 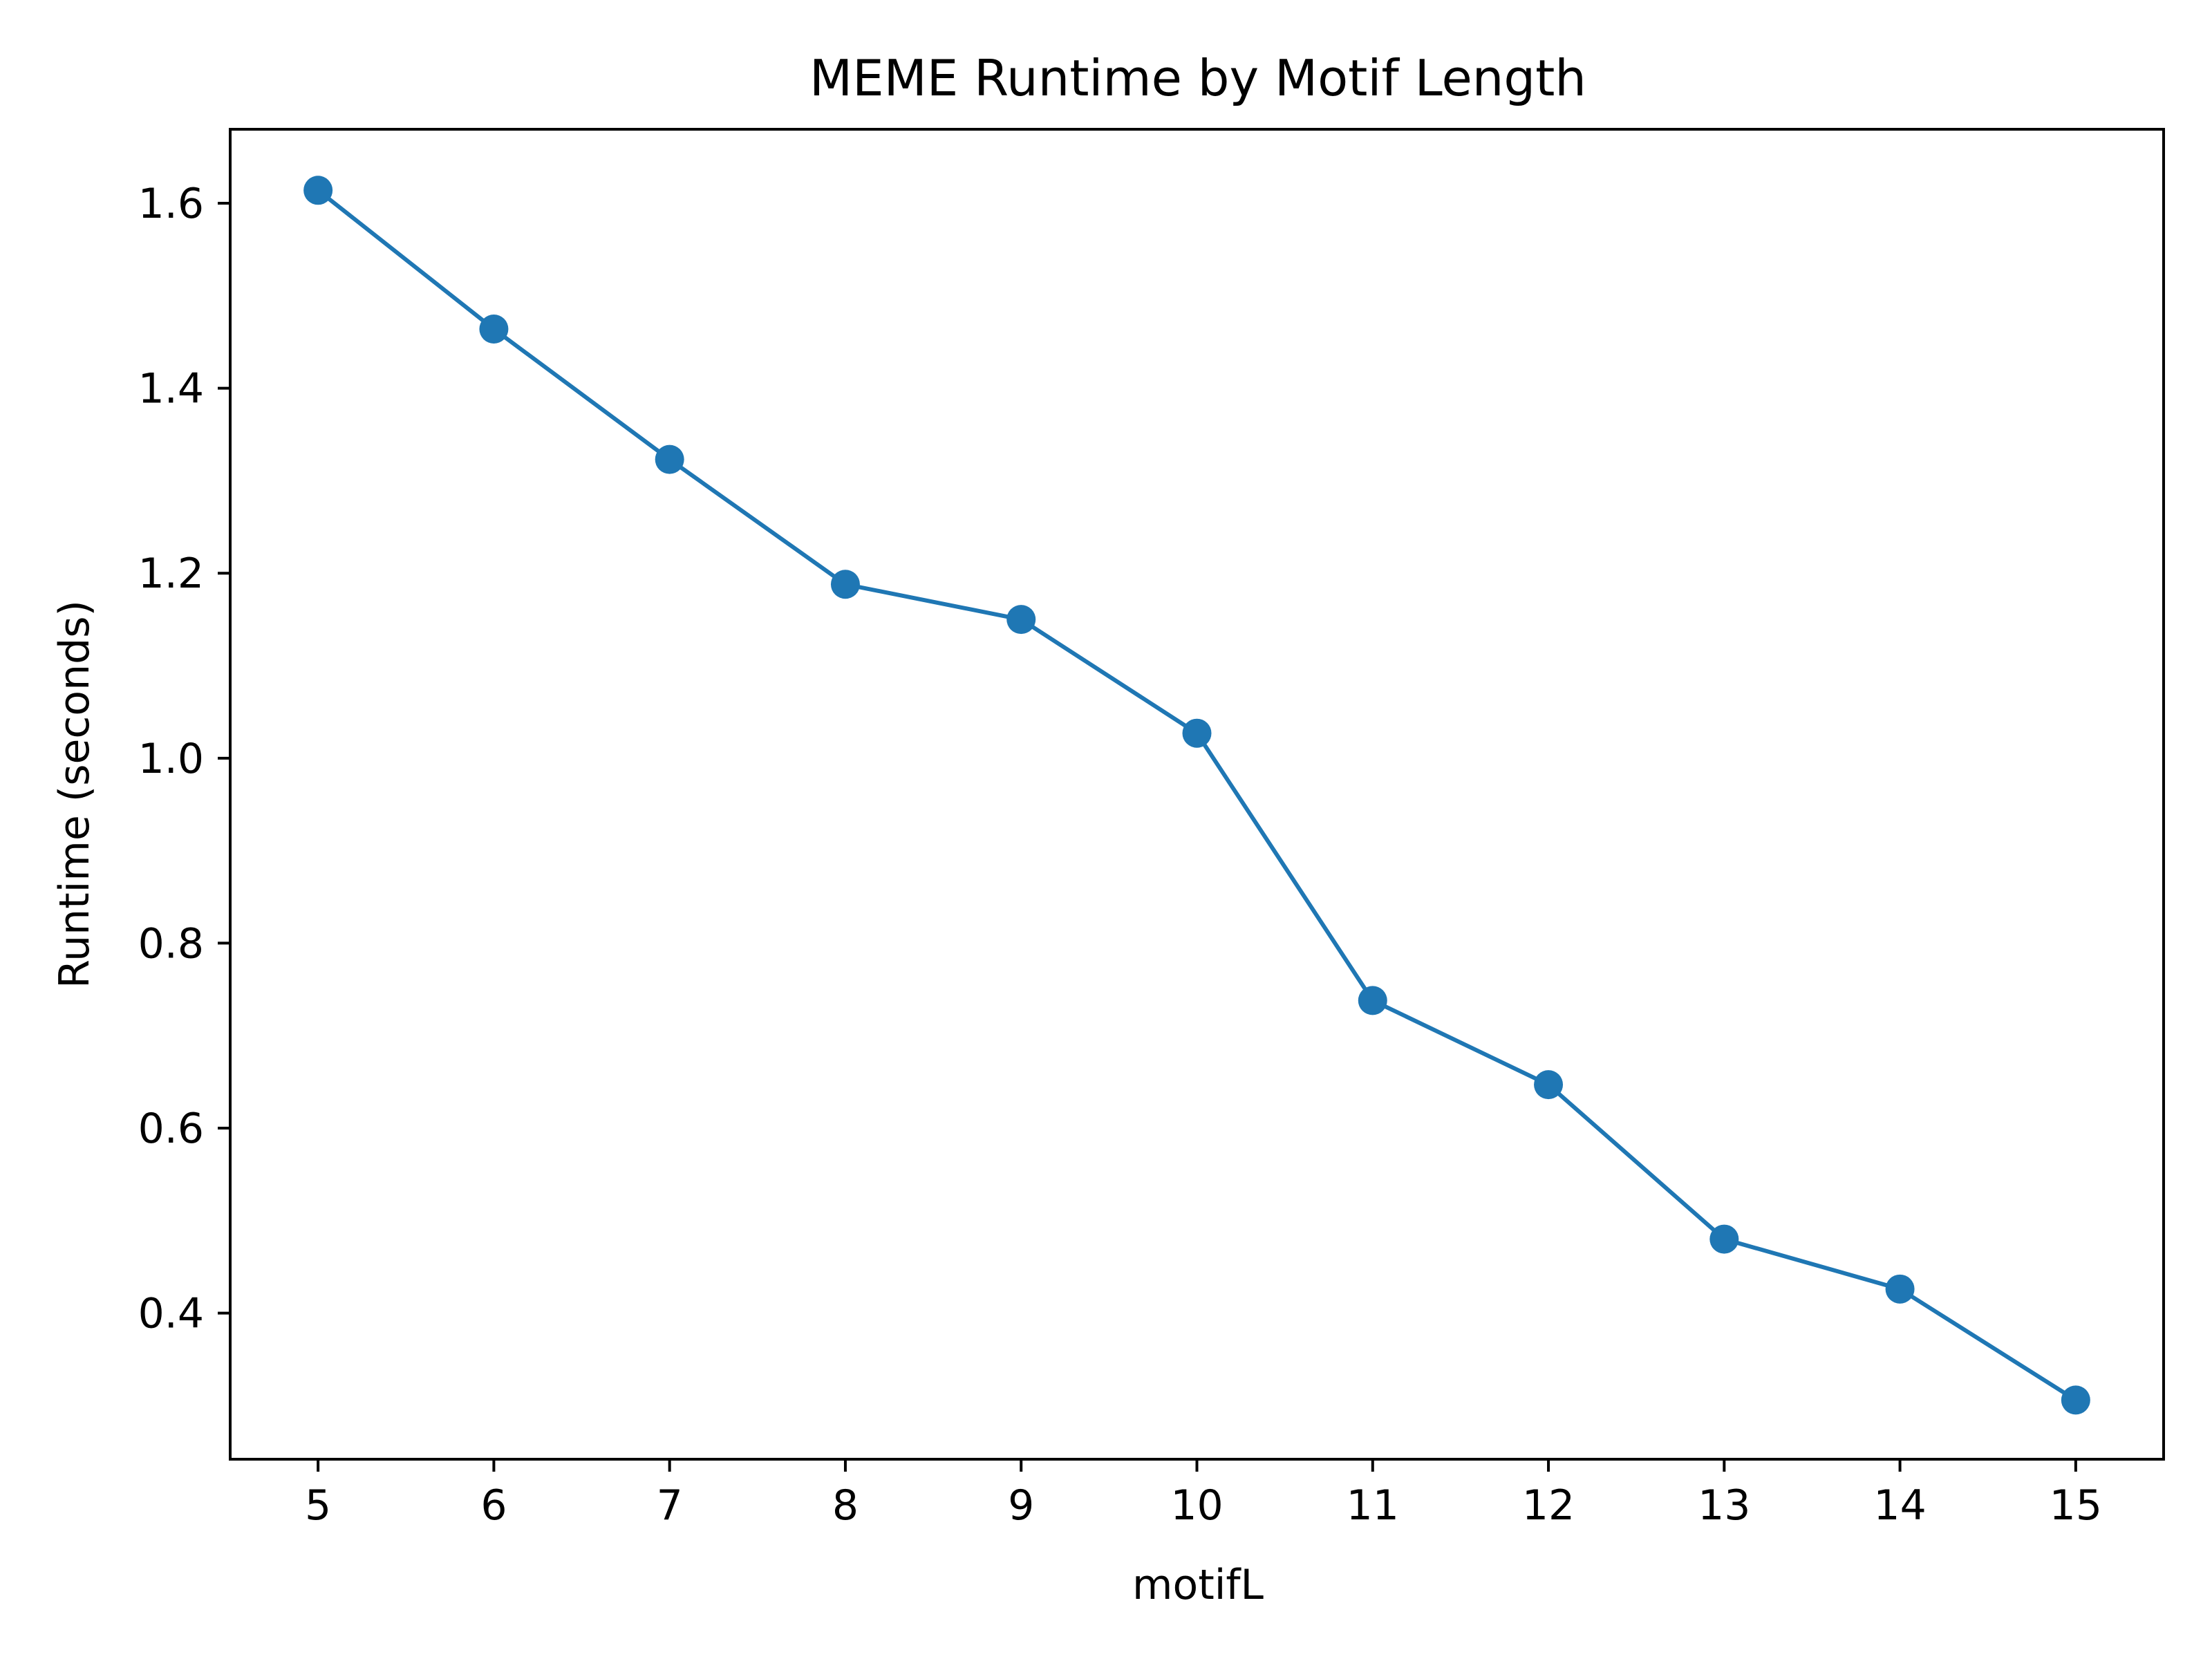 What do you see at coordinates (74, 794) in the screenshot?
I see `y-axis-label: Runtime (seconds)` at bounding box center [74, 794].